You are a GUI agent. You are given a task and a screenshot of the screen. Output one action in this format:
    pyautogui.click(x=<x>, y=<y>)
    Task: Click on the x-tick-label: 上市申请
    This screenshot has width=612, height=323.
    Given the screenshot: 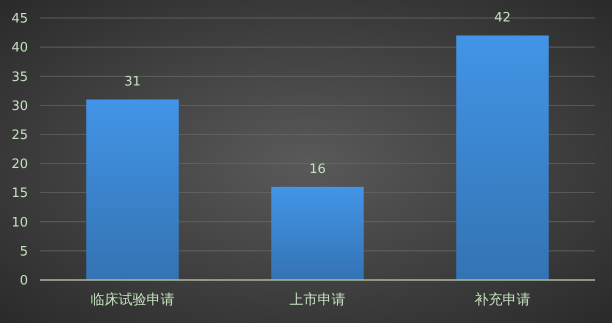 What is the action you would take?
    pyautogui.click(x=318, y=300)
    